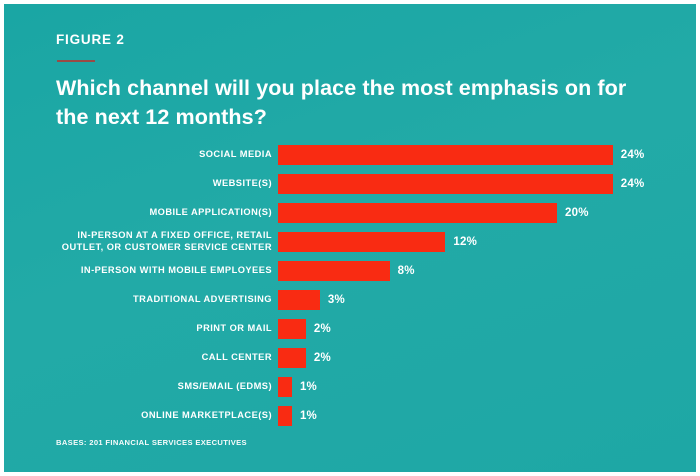 This screenshot has width=700, height=476. What do you see at coordinates (151, 442) in the screenshot?
I see `chart-source-note: BASES: 201 FINANCIAL SERVICES EXECUTIVES` at bounding box center [151, 442].